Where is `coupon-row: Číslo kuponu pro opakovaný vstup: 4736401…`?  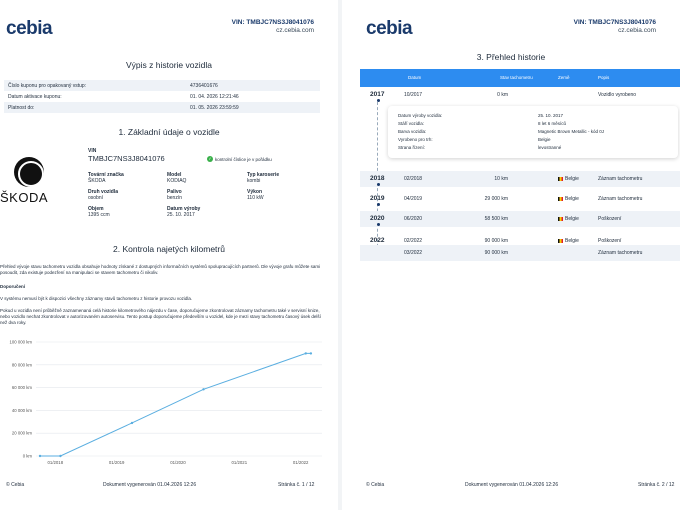 coupon-row: Číslo kuponu pro opakovaný vstup: 4736401… is located at coordinates (162, 85).